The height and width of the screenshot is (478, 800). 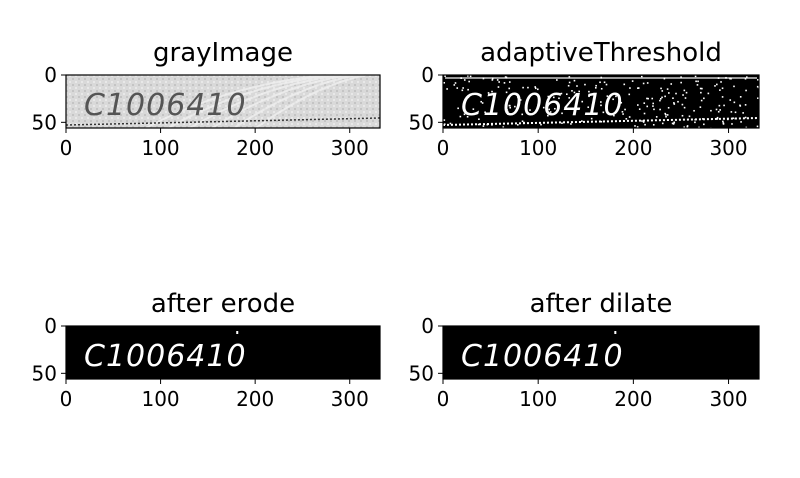 What do you see at coordinates (601, 304) in the screenshot?
I see `panel-title: after dilate` at bounding box center [601, 304].